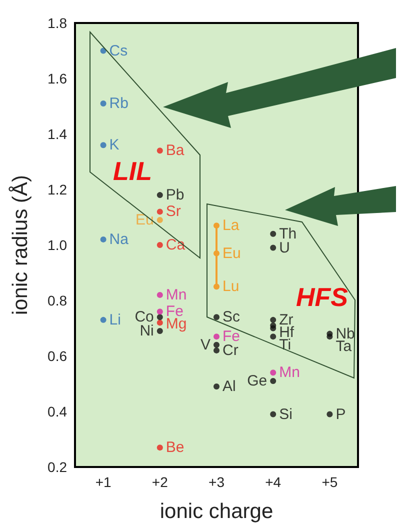 The image size is (398, 529). What do you see at coordinates (205, 345) in the screenshot?
I see `data-label: V` at bounding box center [205, 345].